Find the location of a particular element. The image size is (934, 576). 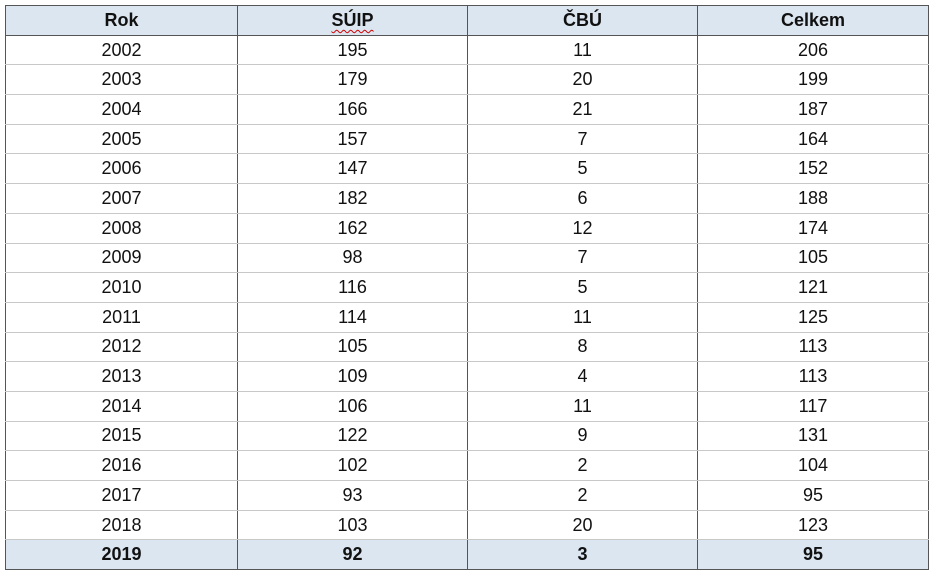

table-cell: 9 is located at coordinates (582, 436).